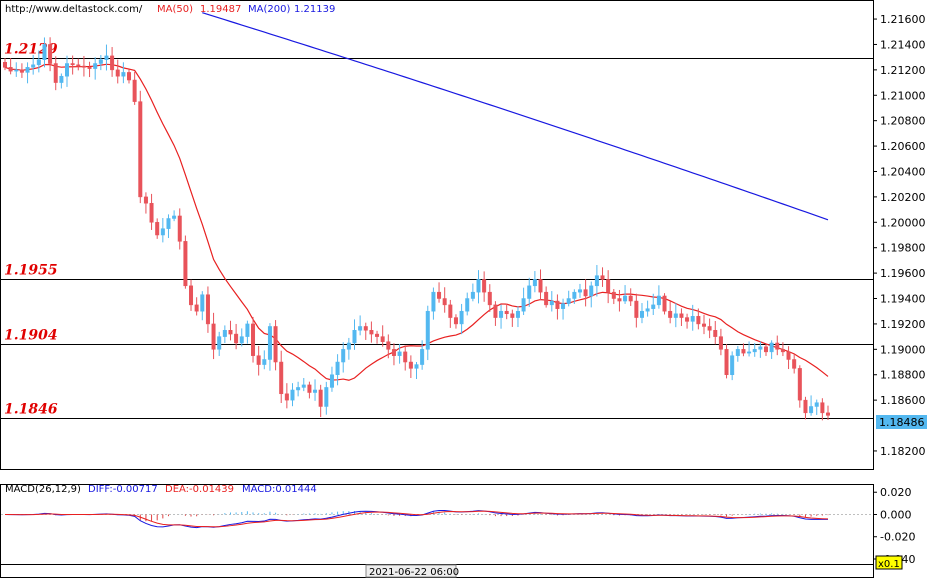  Describe the element at coordinates (903, 44) in the screenshot. I see `price-tick-label: 1.21400` at that location.